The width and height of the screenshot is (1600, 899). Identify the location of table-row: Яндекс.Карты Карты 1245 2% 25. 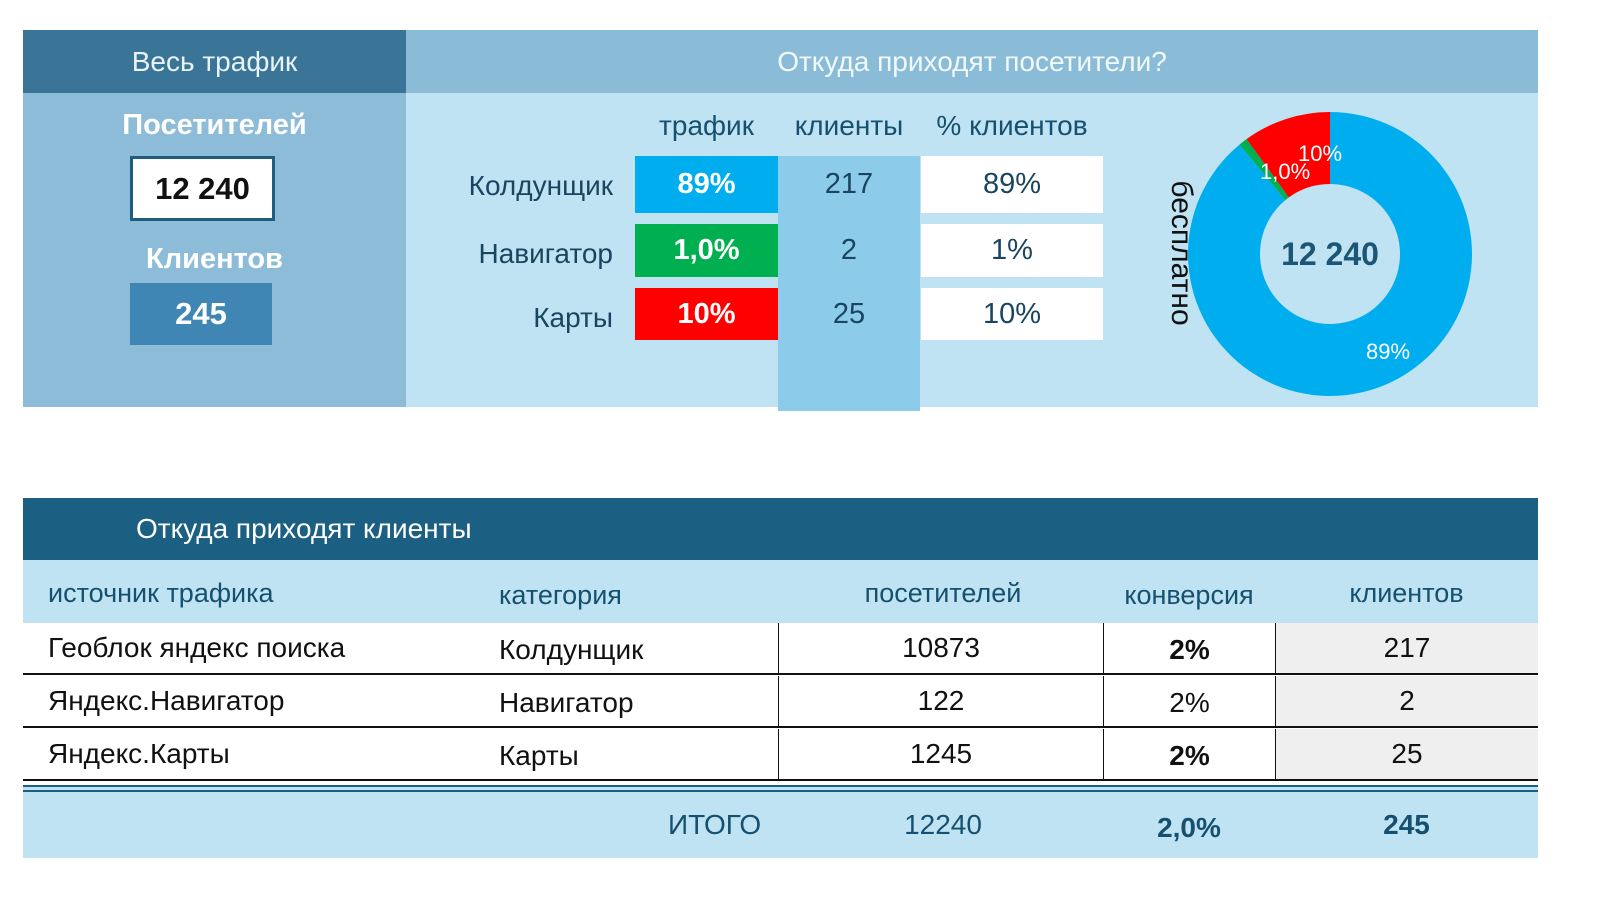
(780, 755).